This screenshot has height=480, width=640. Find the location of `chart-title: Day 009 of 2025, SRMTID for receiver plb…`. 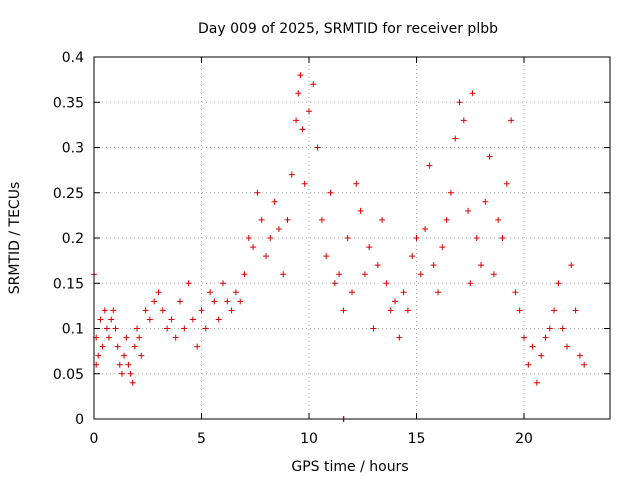

chart-title: Day 009 of 2025, SRMTID for receiver plb… is located at coordinates (348, 29).